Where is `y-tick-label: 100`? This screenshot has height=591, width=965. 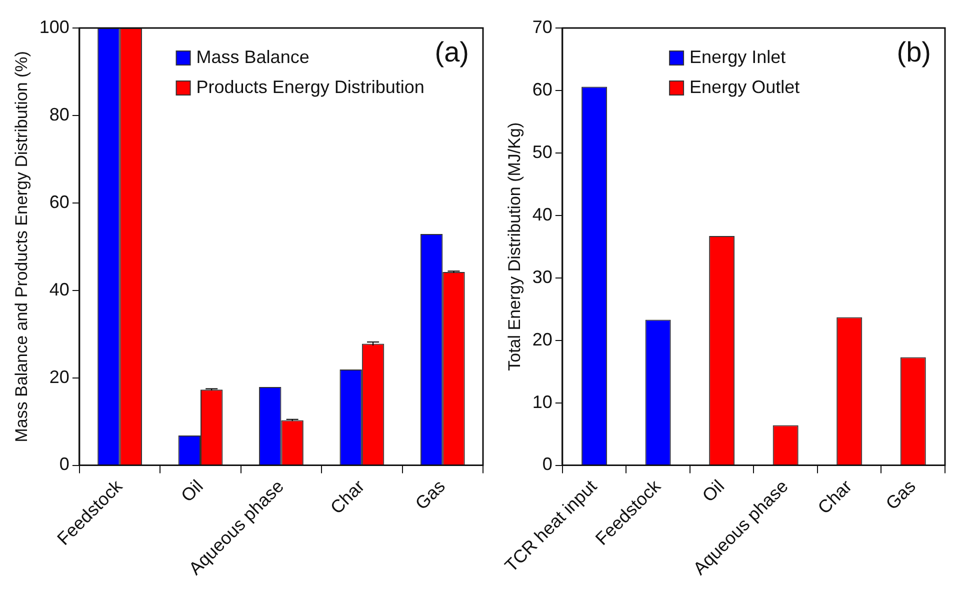
y-tick-label: 100 is located at coordinates (54, 26).